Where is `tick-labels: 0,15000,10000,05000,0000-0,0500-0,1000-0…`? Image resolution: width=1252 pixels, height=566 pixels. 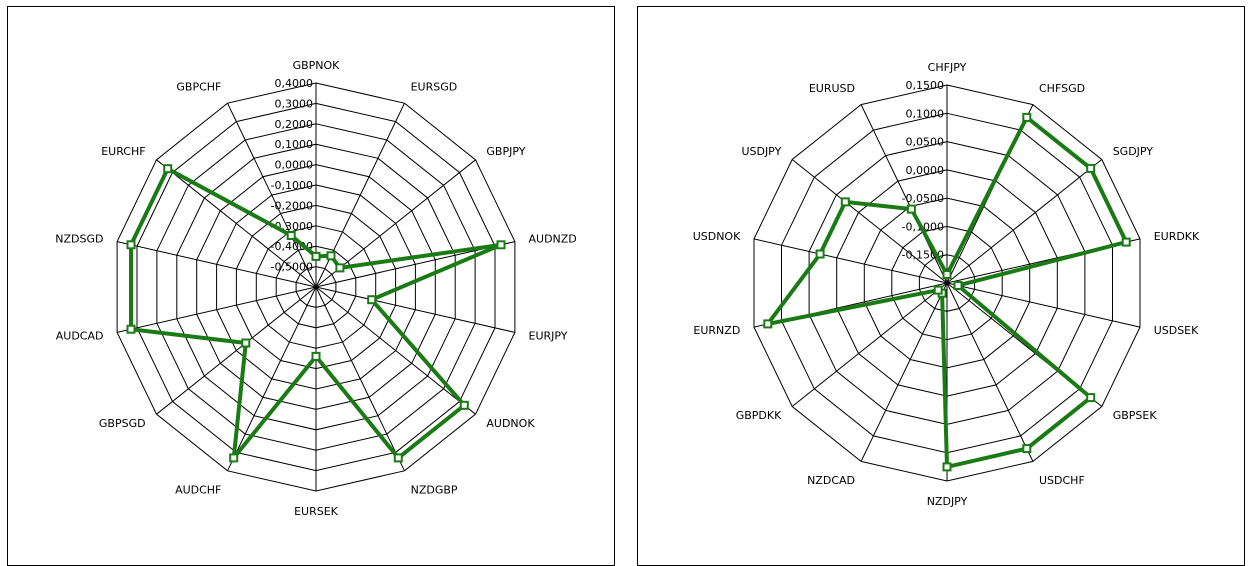 tick-labels: 0,15000,10000,05000,0000-0,0500-0,1000-0… is located at coordinates (923, 170).